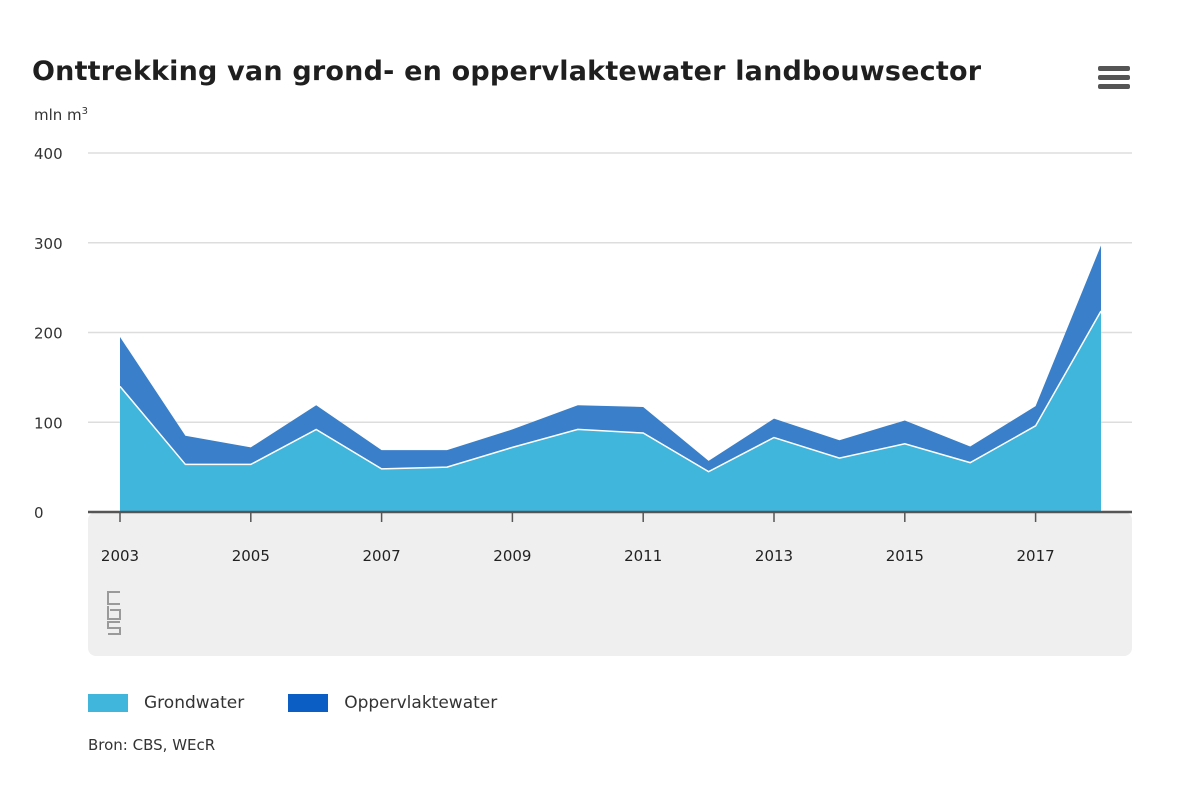  I want to click on source-note: Bron: CBS, WEcR, so click(152, 745).